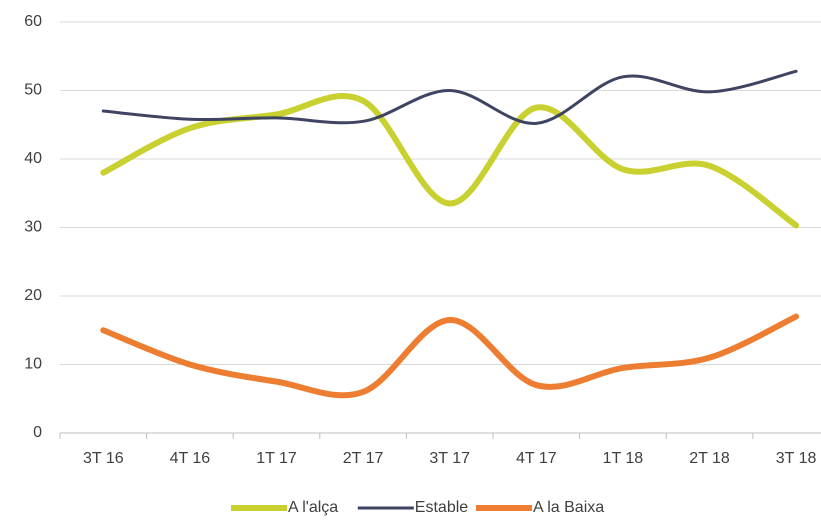 This screenshot has width=821, height=520. What do you see at coordinates (363, 458) in the screenshot?
I see `x-tick-label: 2T 17` at bounding box center [363, 458].